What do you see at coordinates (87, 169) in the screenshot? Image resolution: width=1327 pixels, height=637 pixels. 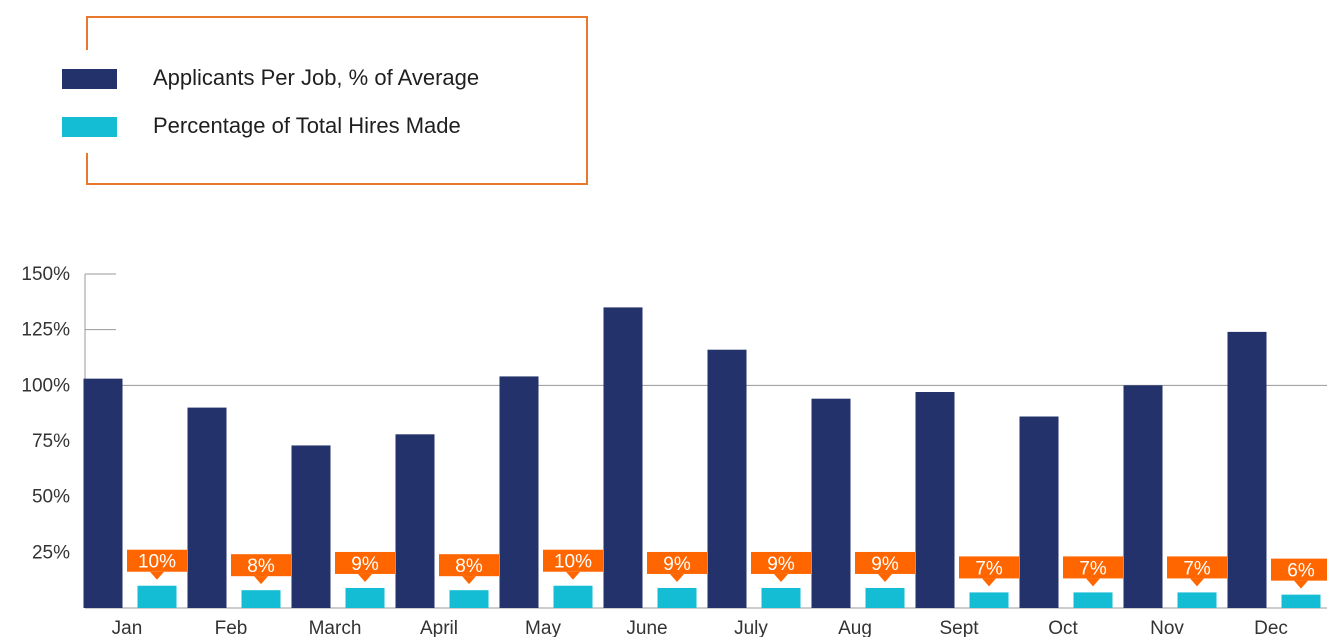 I see `legend-box-edge-bottom` at bounding box center [87, 169].